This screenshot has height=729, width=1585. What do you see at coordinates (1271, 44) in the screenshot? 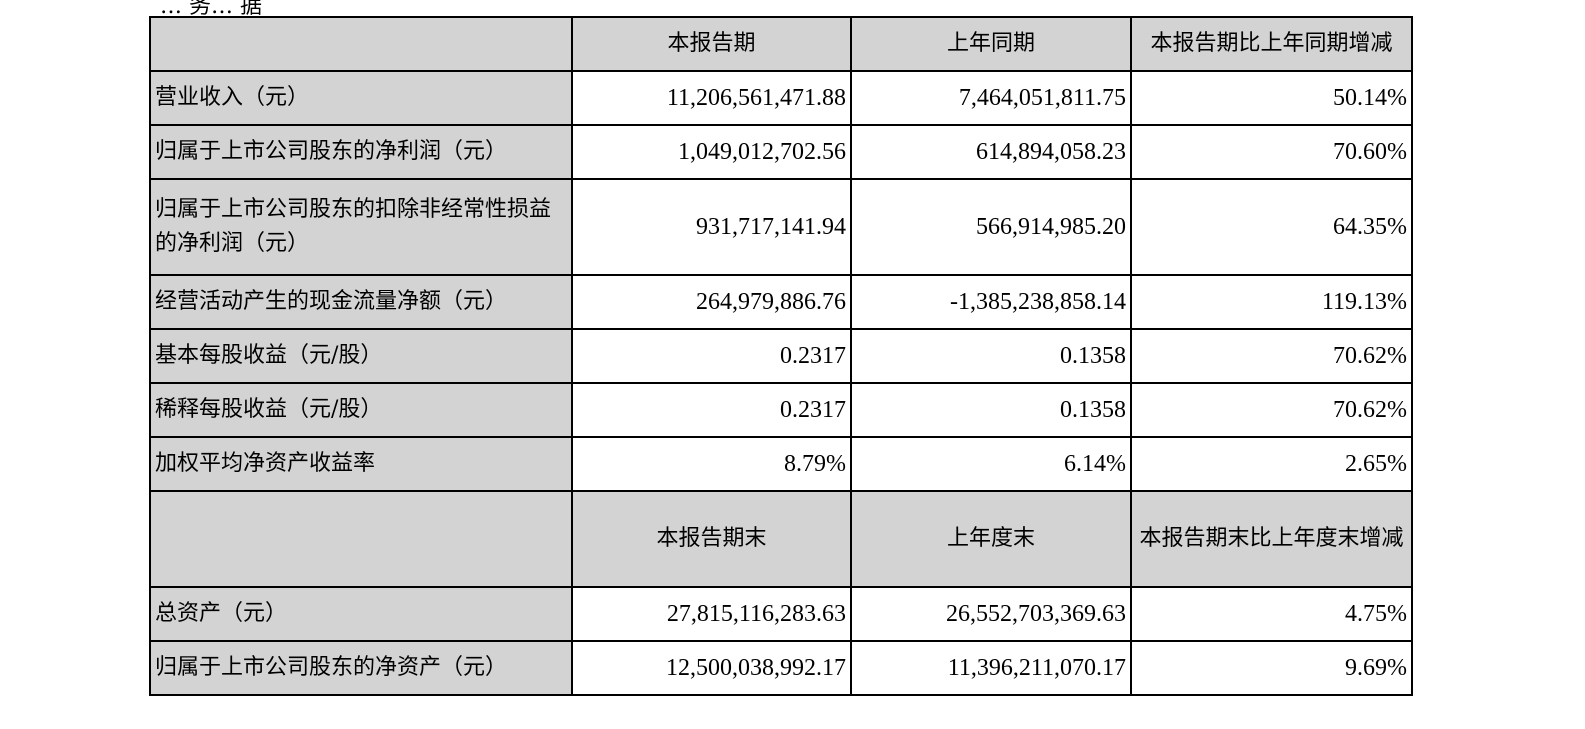
I see `header-cell-period-change: 本报告期比上年同期增减` at bounding box center [1271, 44].